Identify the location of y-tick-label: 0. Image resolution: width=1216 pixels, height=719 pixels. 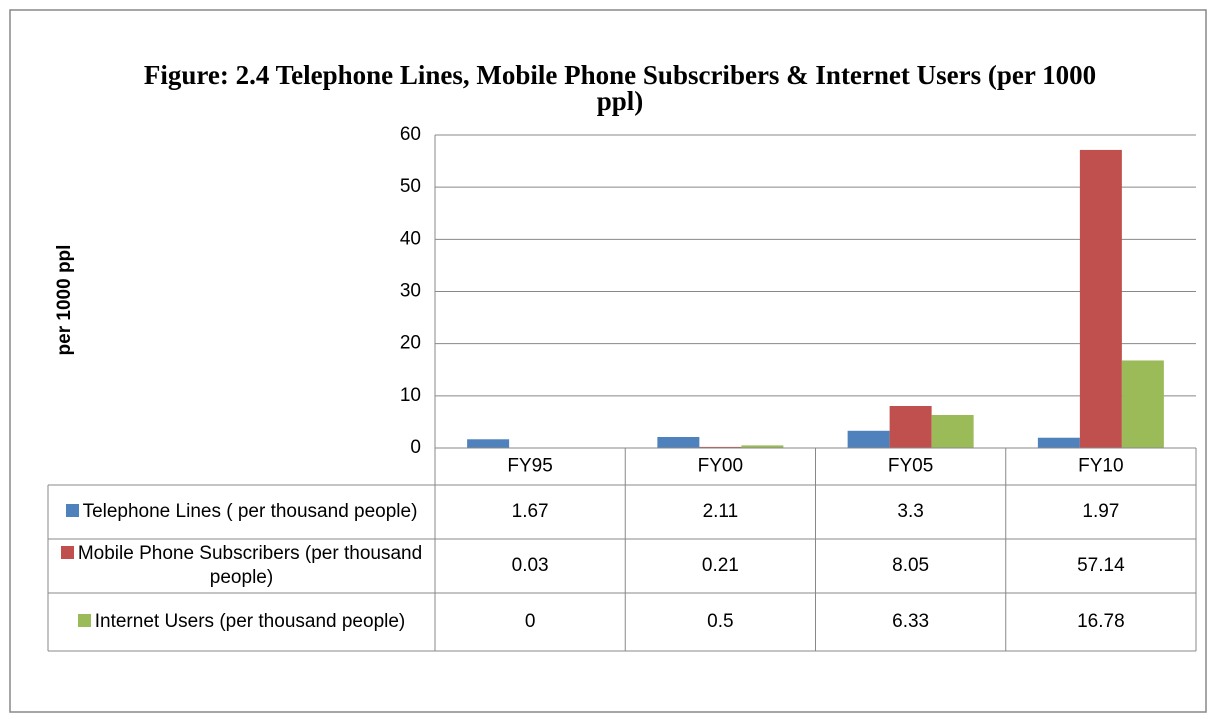
(415, 447).